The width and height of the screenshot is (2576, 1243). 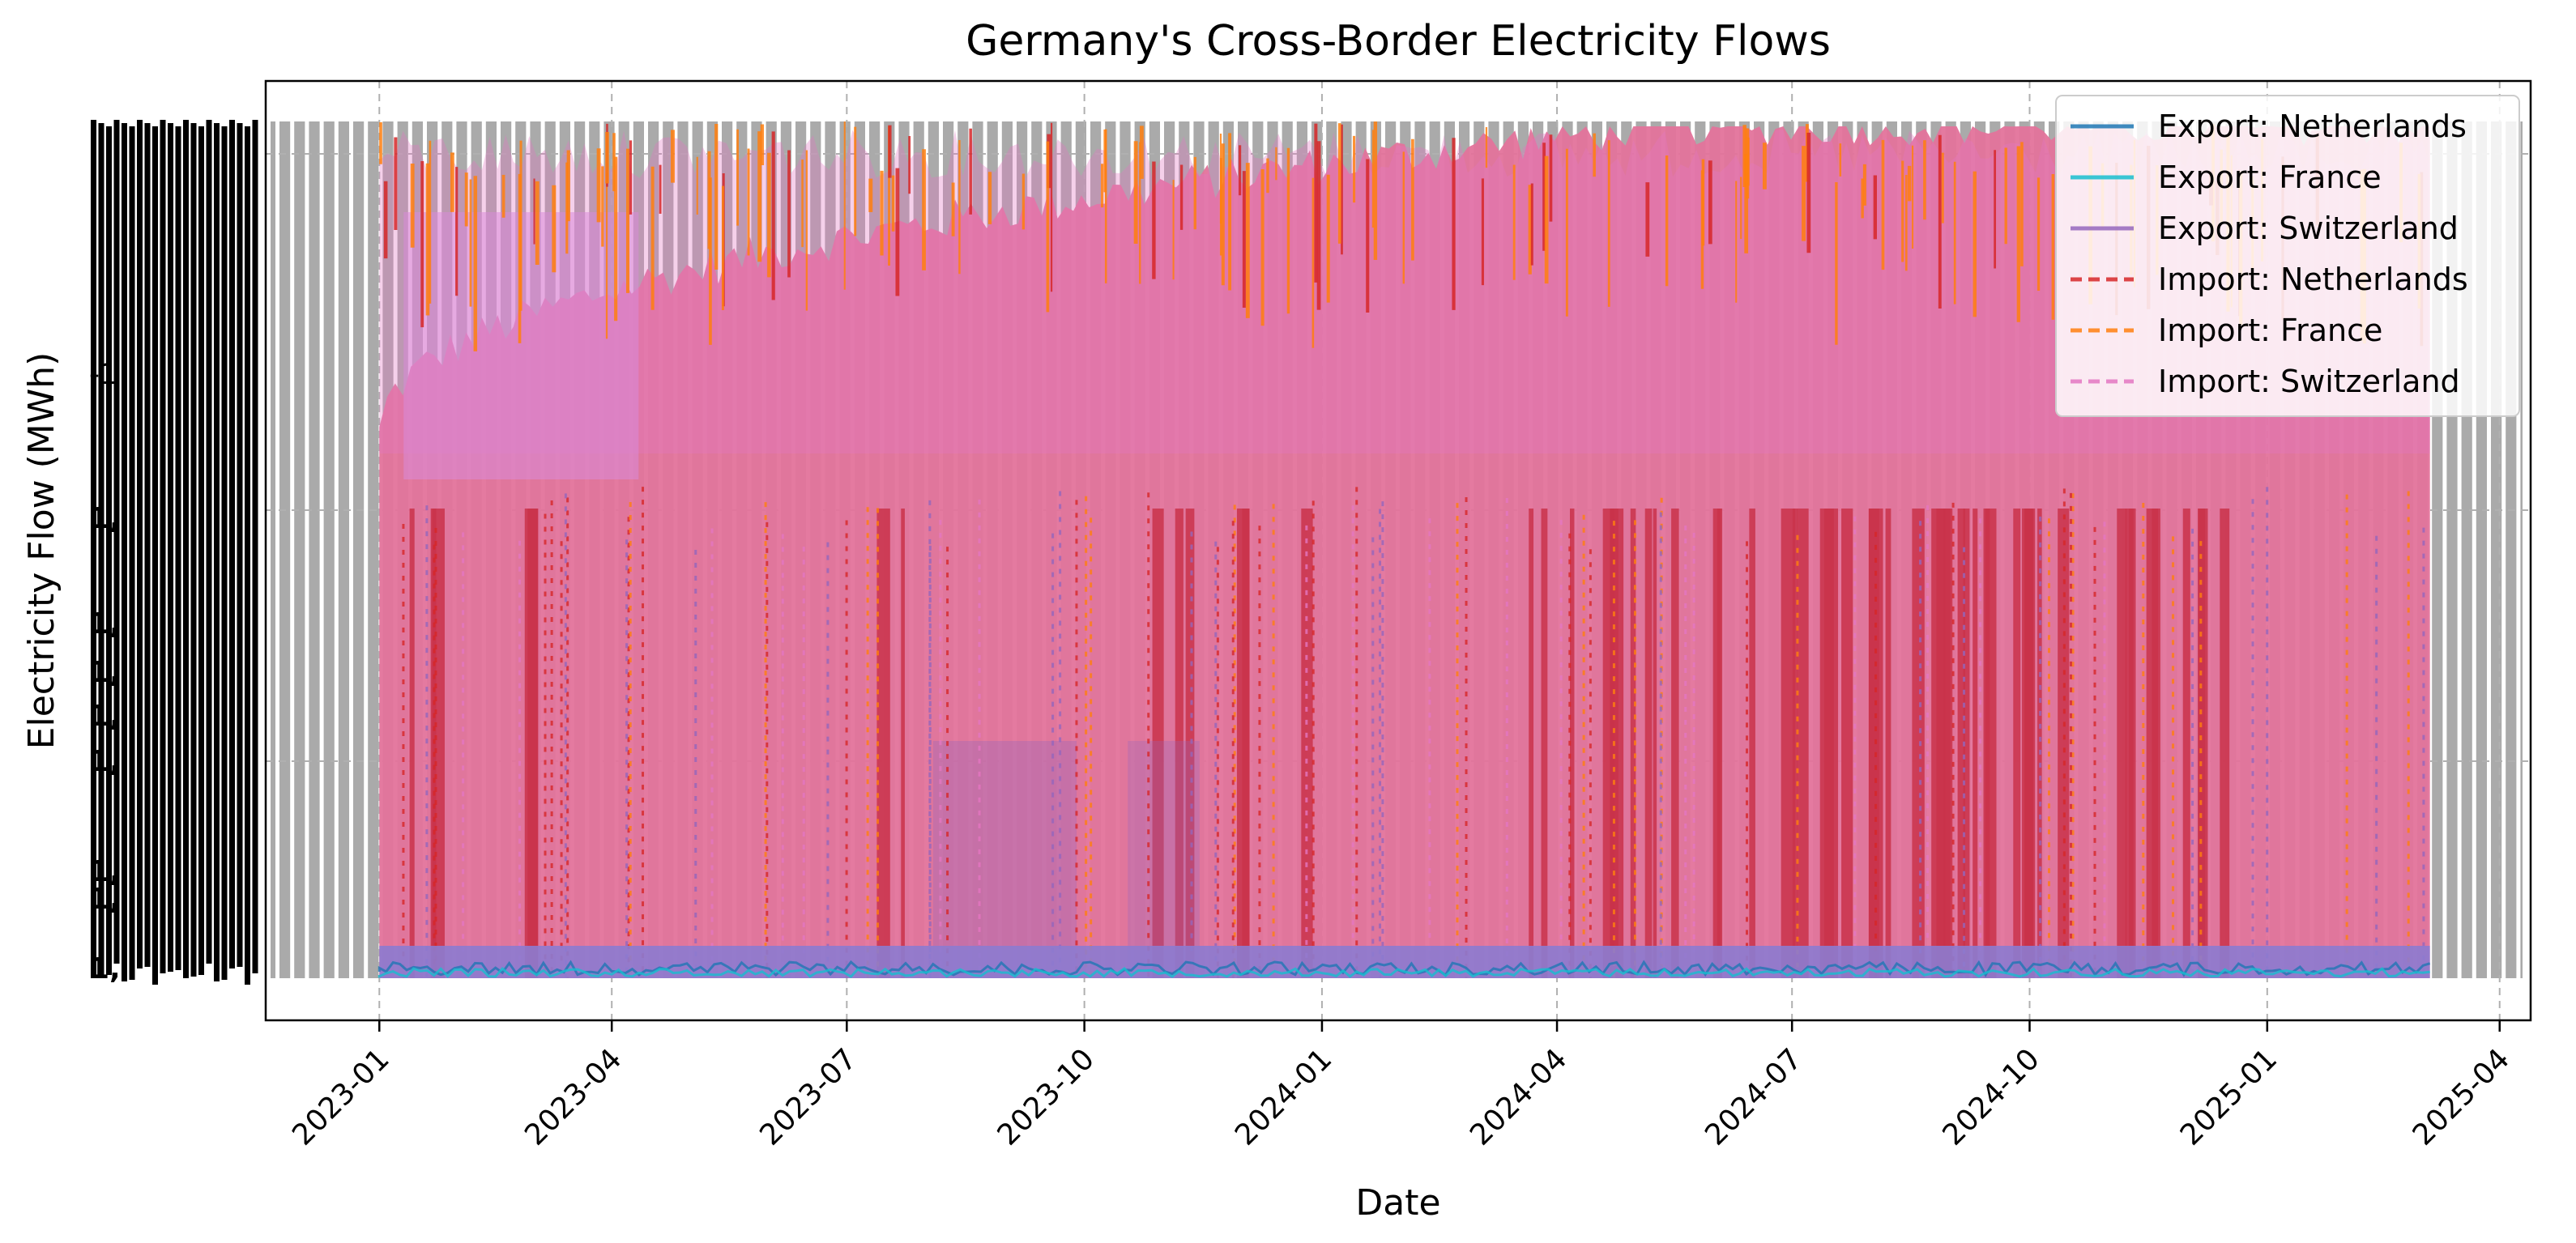 I want to click on y-axis-label: Electricity Flow (MWh), so click(x=41, y=551).